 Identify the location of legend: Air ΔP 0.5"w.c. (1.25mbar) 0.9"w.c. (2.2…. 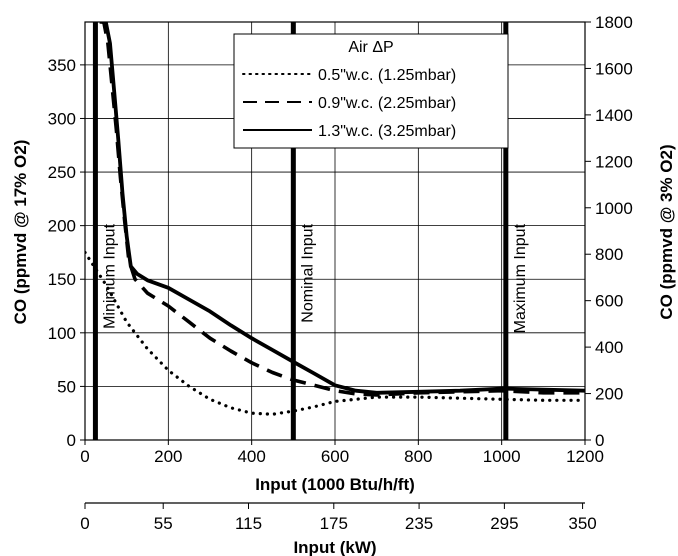
(371, 91).